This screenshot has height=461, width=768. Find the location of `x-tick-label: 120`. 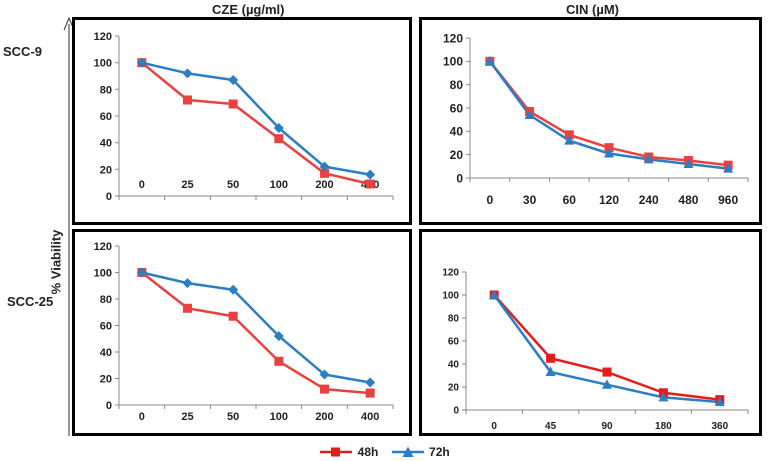

x-tick-label: 120 is located at coordinates (609, 200).